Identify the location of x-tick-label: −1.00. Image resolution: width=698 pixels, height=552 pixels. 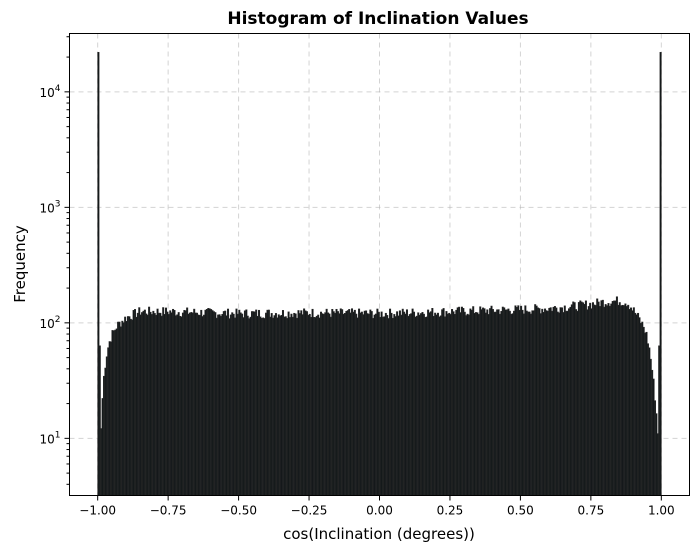
(97, 511).